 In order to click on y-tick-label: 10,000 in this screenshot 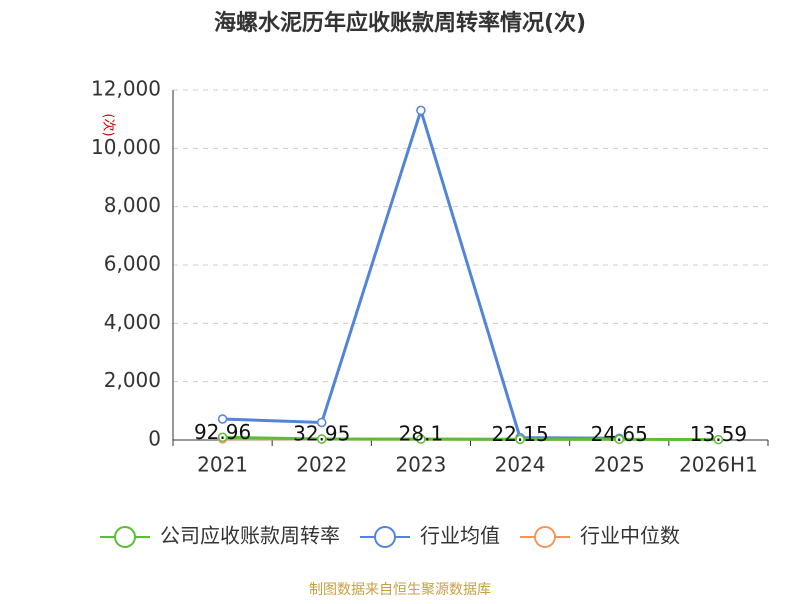, I will do `click(126, 147)`.